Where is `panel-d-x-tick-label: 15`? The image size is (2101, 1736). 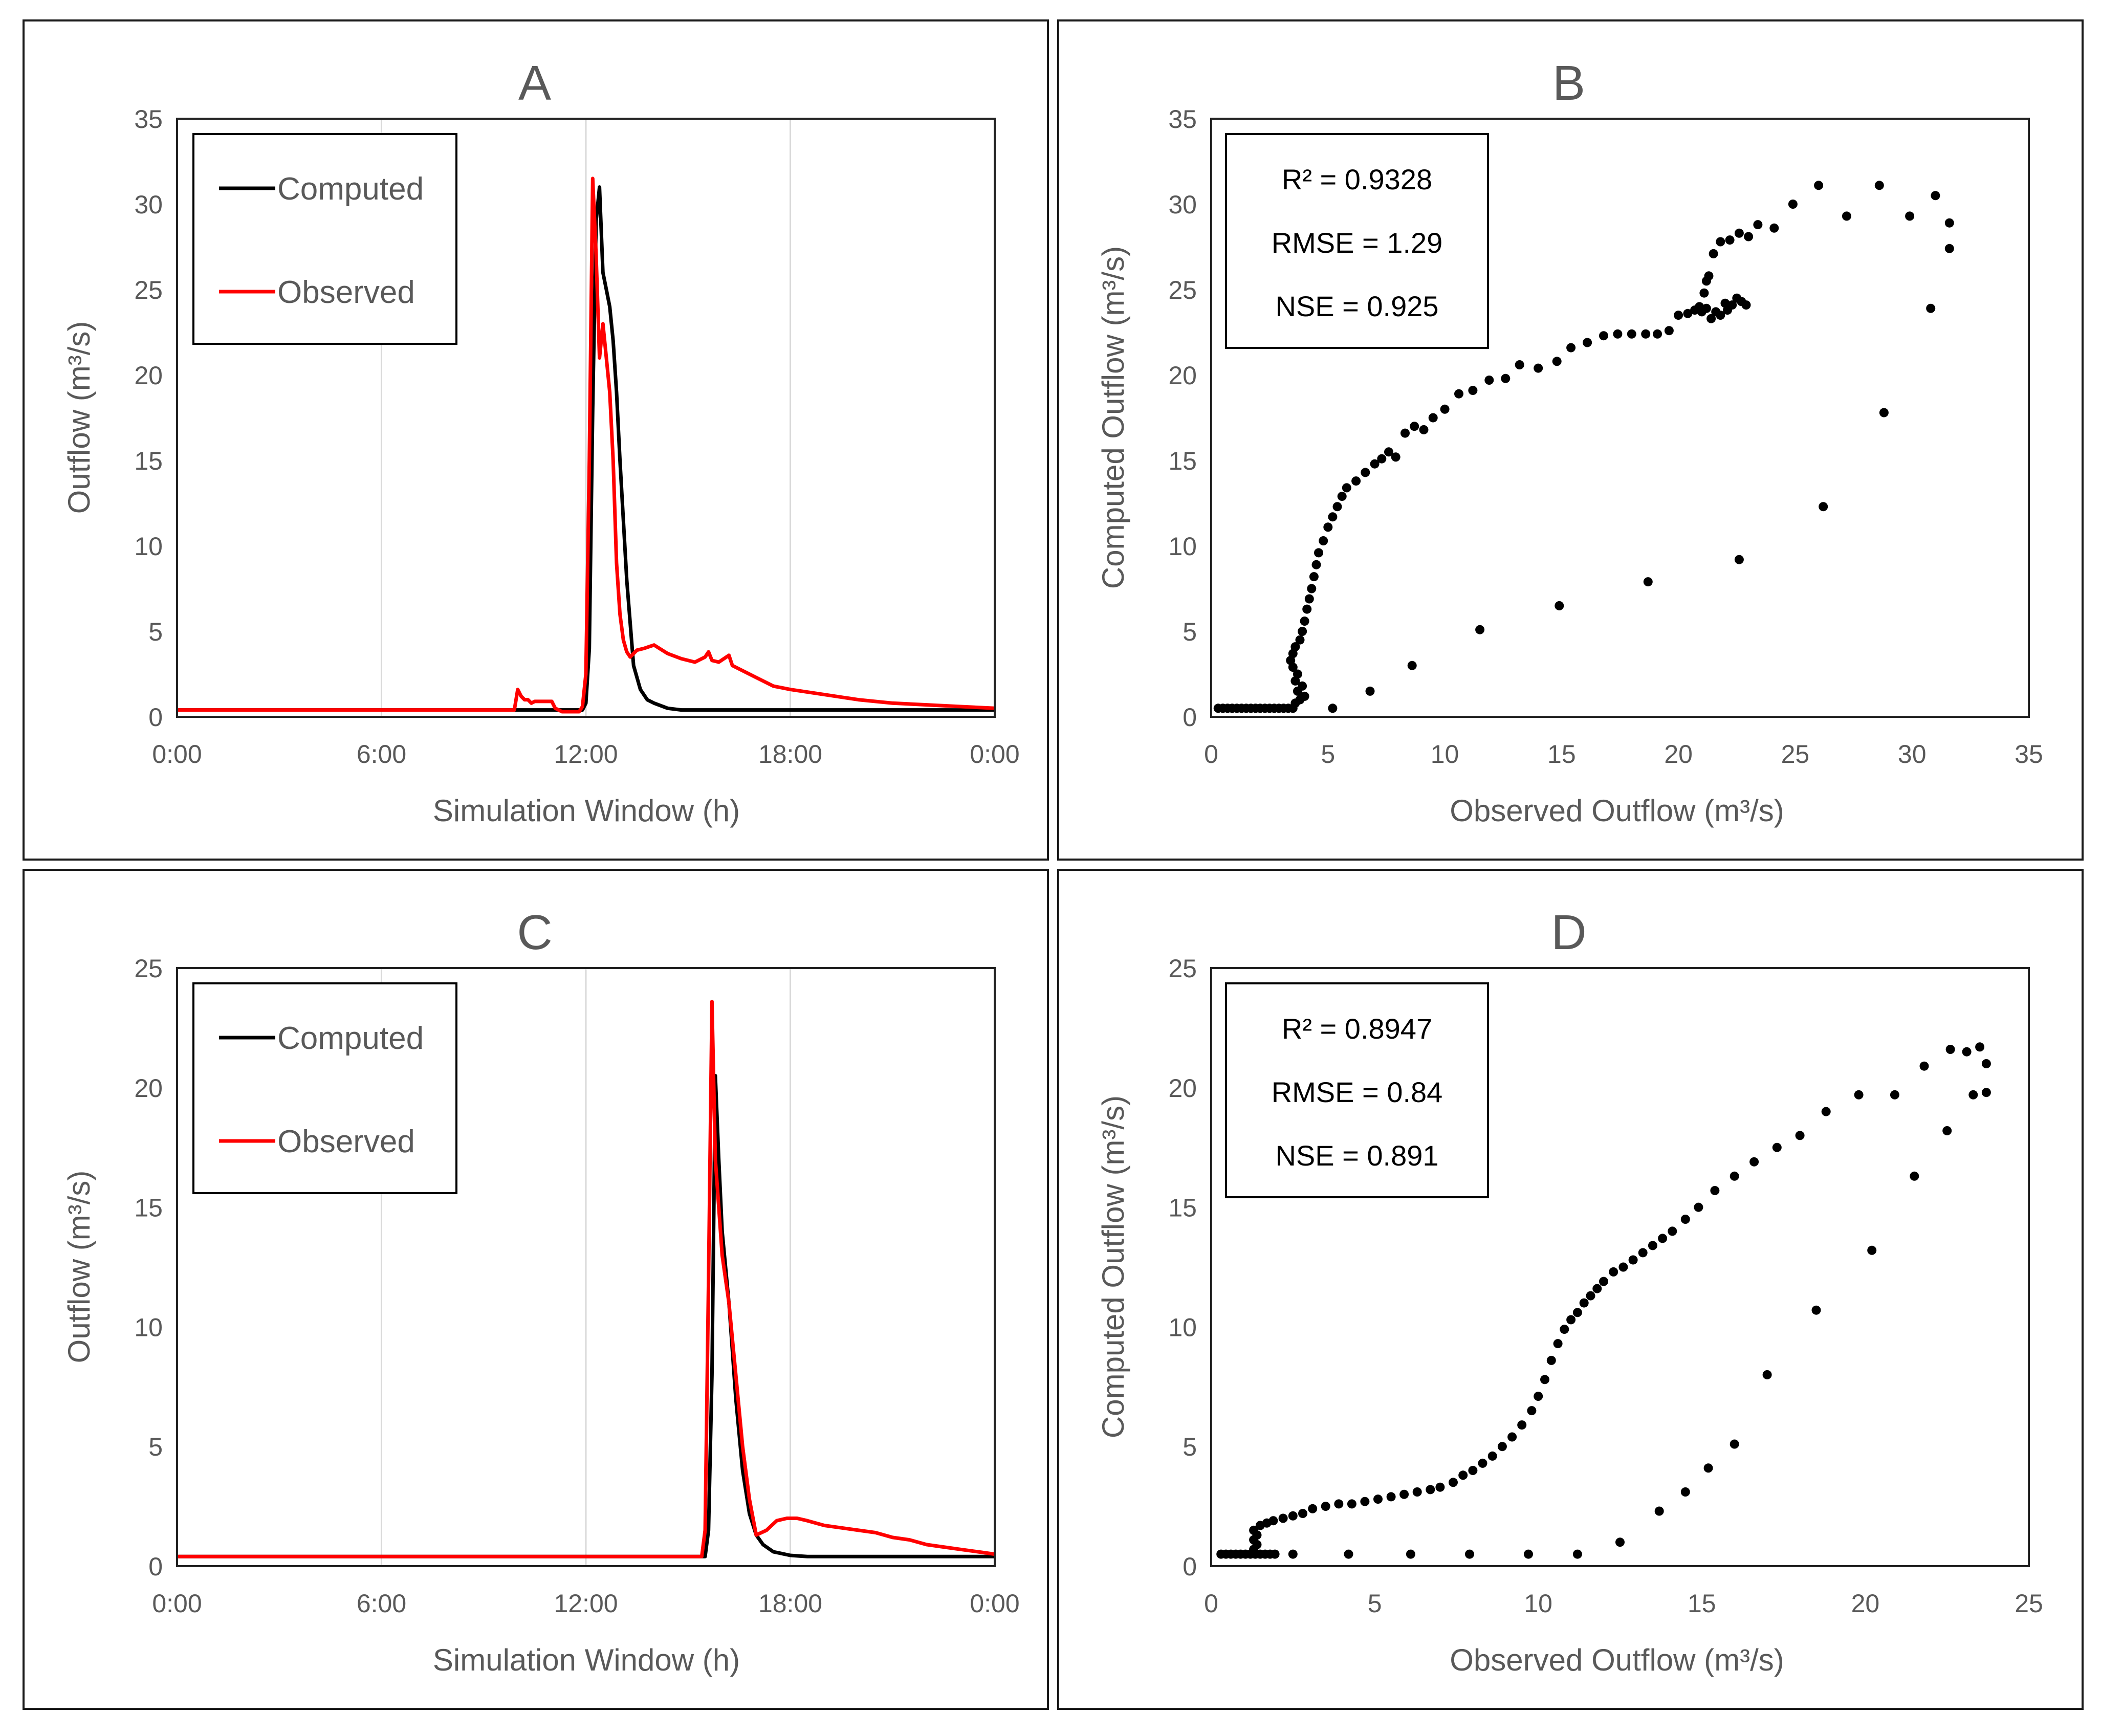
panel-d-x-tick-label: 15 is located at coordinates (1702, 1603).